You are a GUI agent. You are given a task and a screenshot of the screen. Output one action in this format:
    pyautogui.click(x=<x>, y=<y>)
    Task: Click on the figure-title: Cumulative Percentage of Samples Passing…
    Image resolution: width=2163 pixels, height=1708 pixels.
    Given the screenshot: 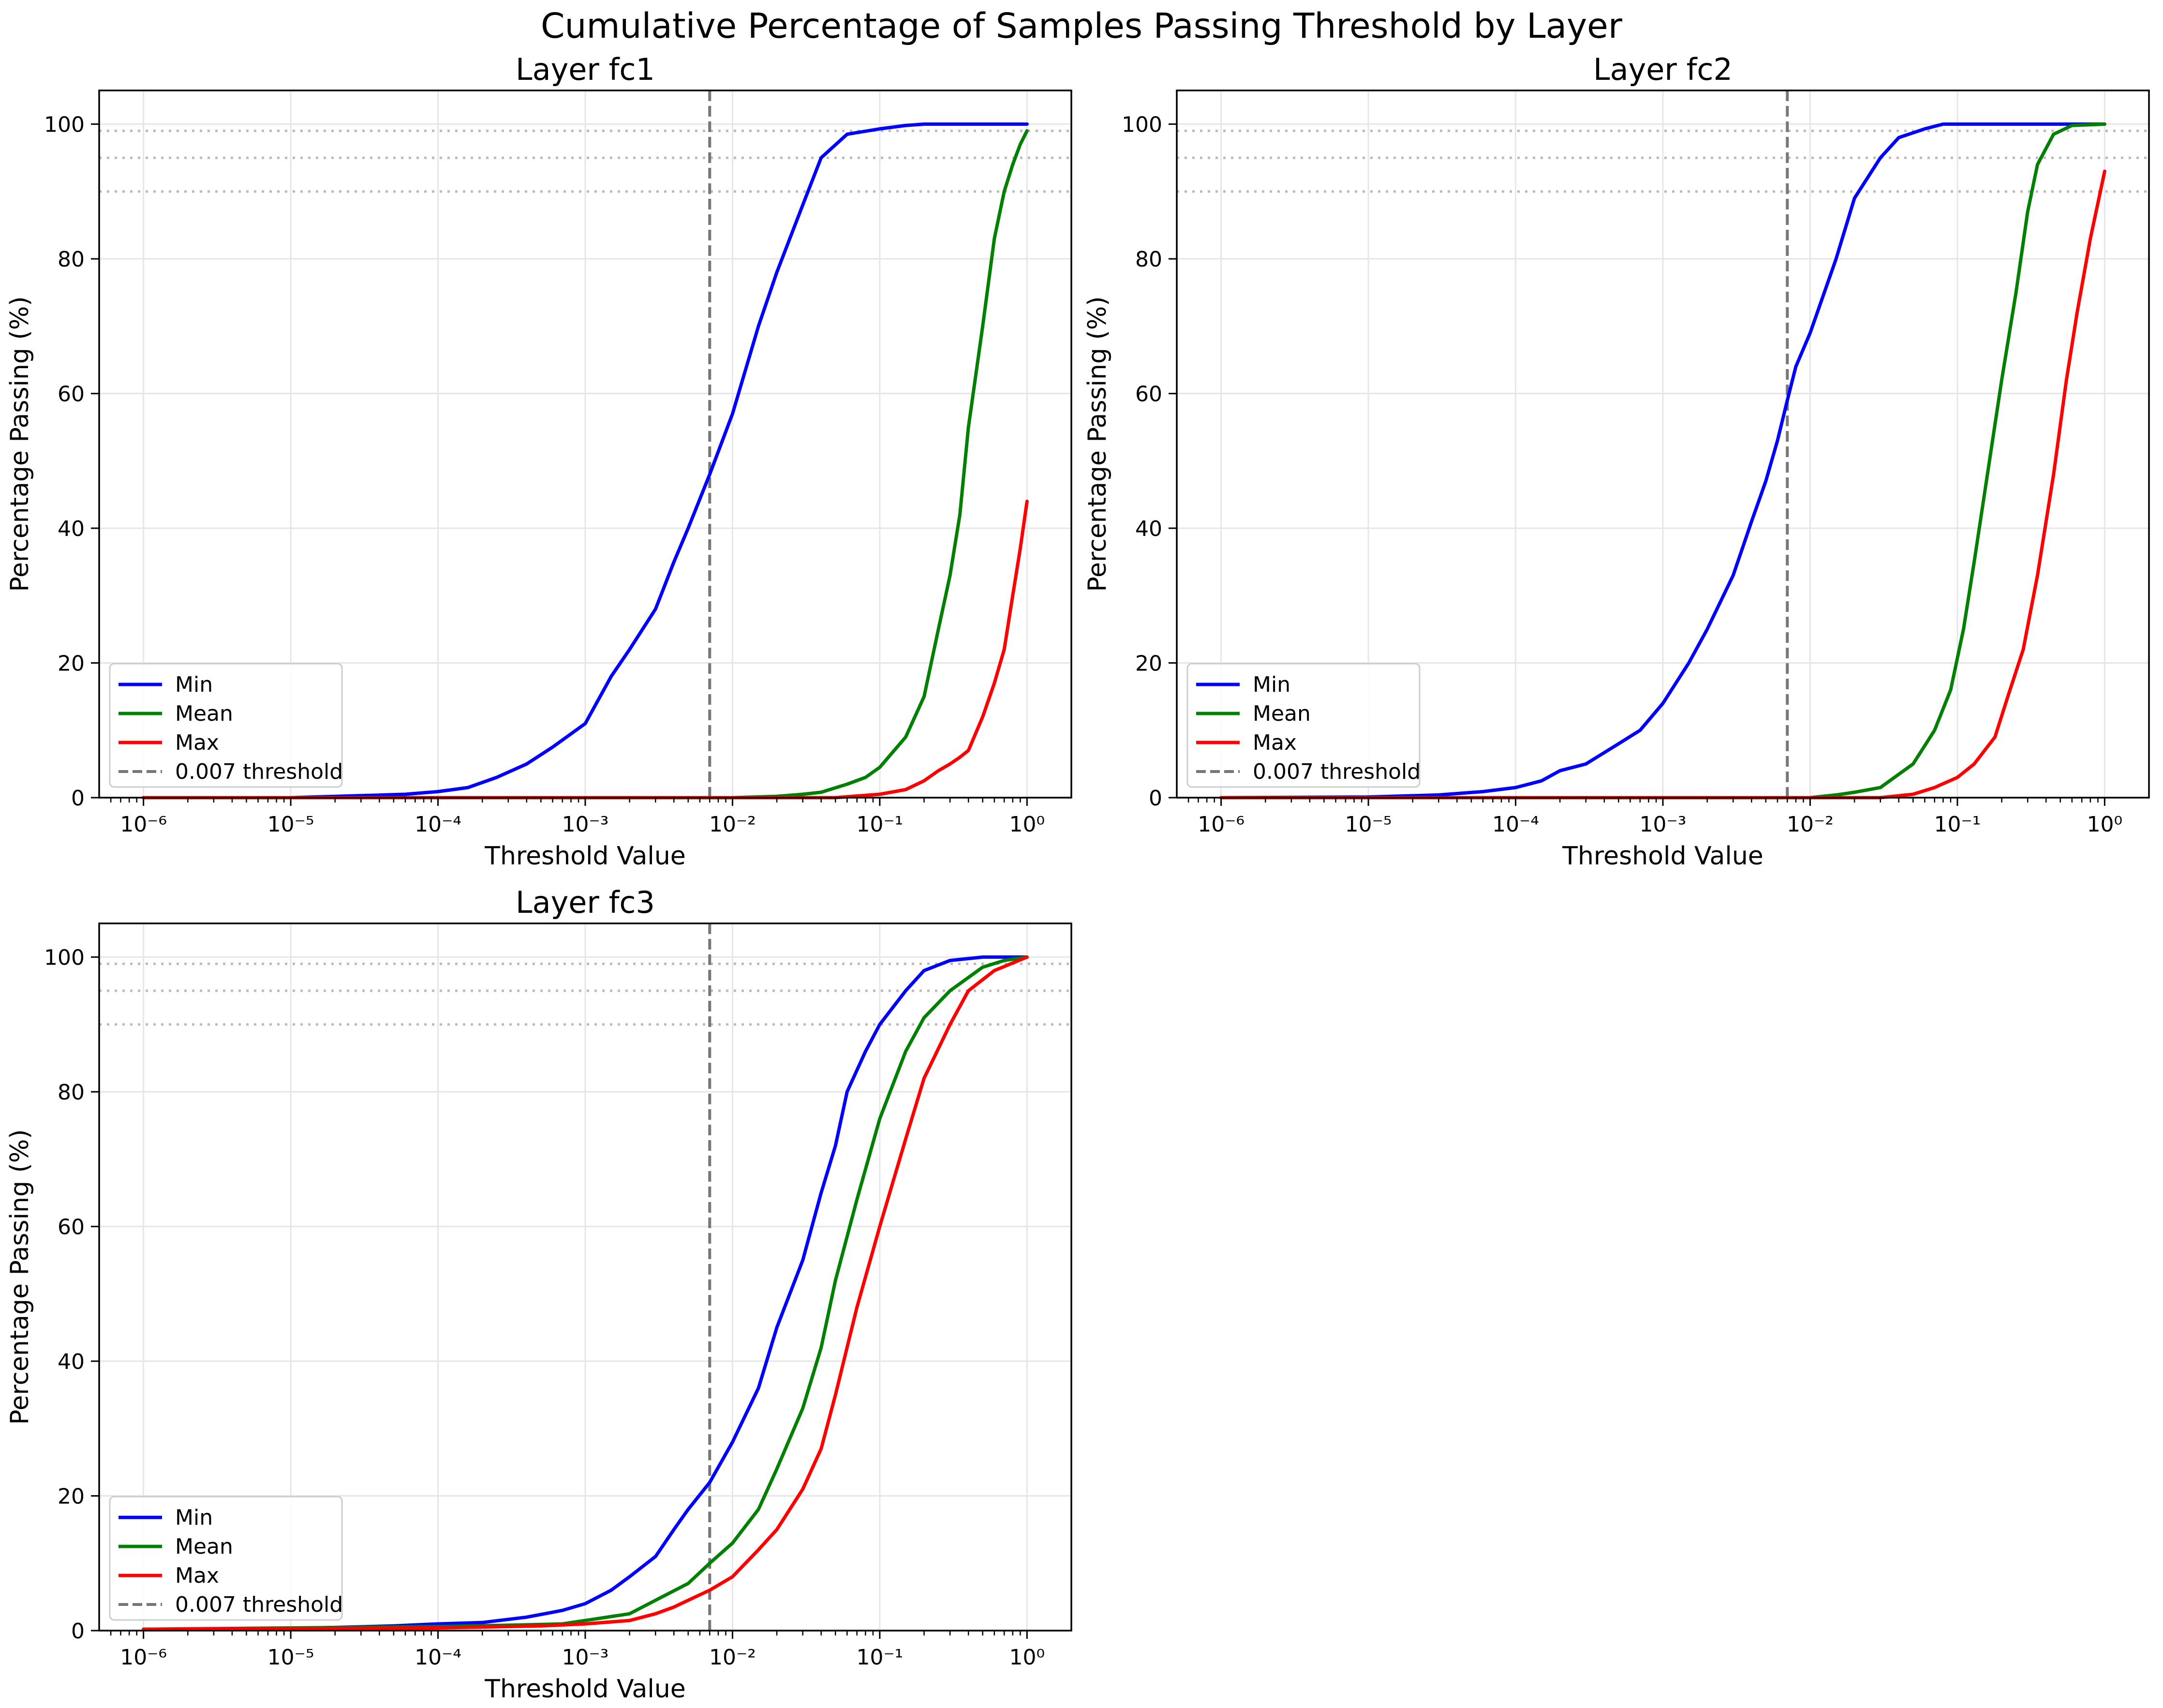 What is the action you would take?
    pyautogui.click(x=1082, y=26)
    